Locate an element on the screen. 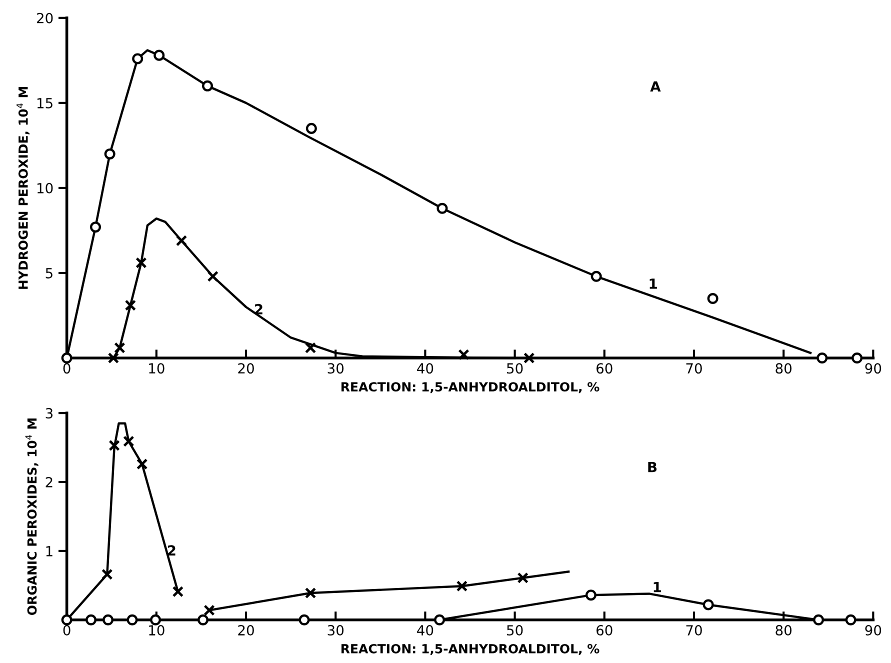  y-tick-label: 2 is located at coordinates (49, 482).